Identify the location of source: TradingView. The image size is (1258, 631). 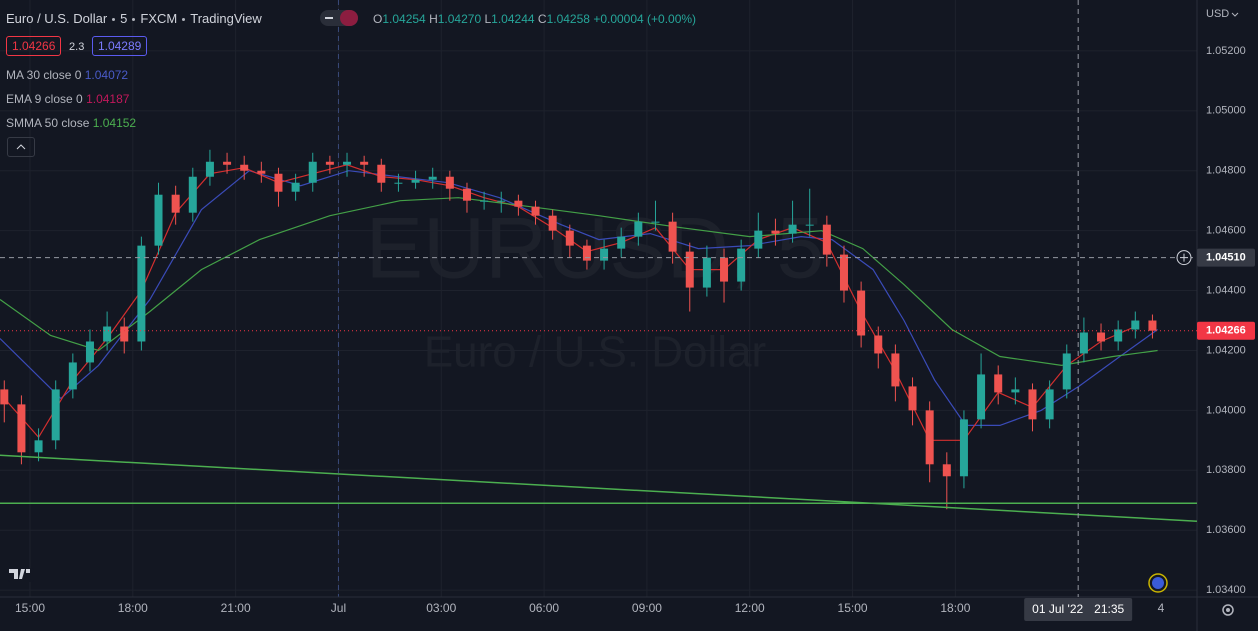
(226, 18).